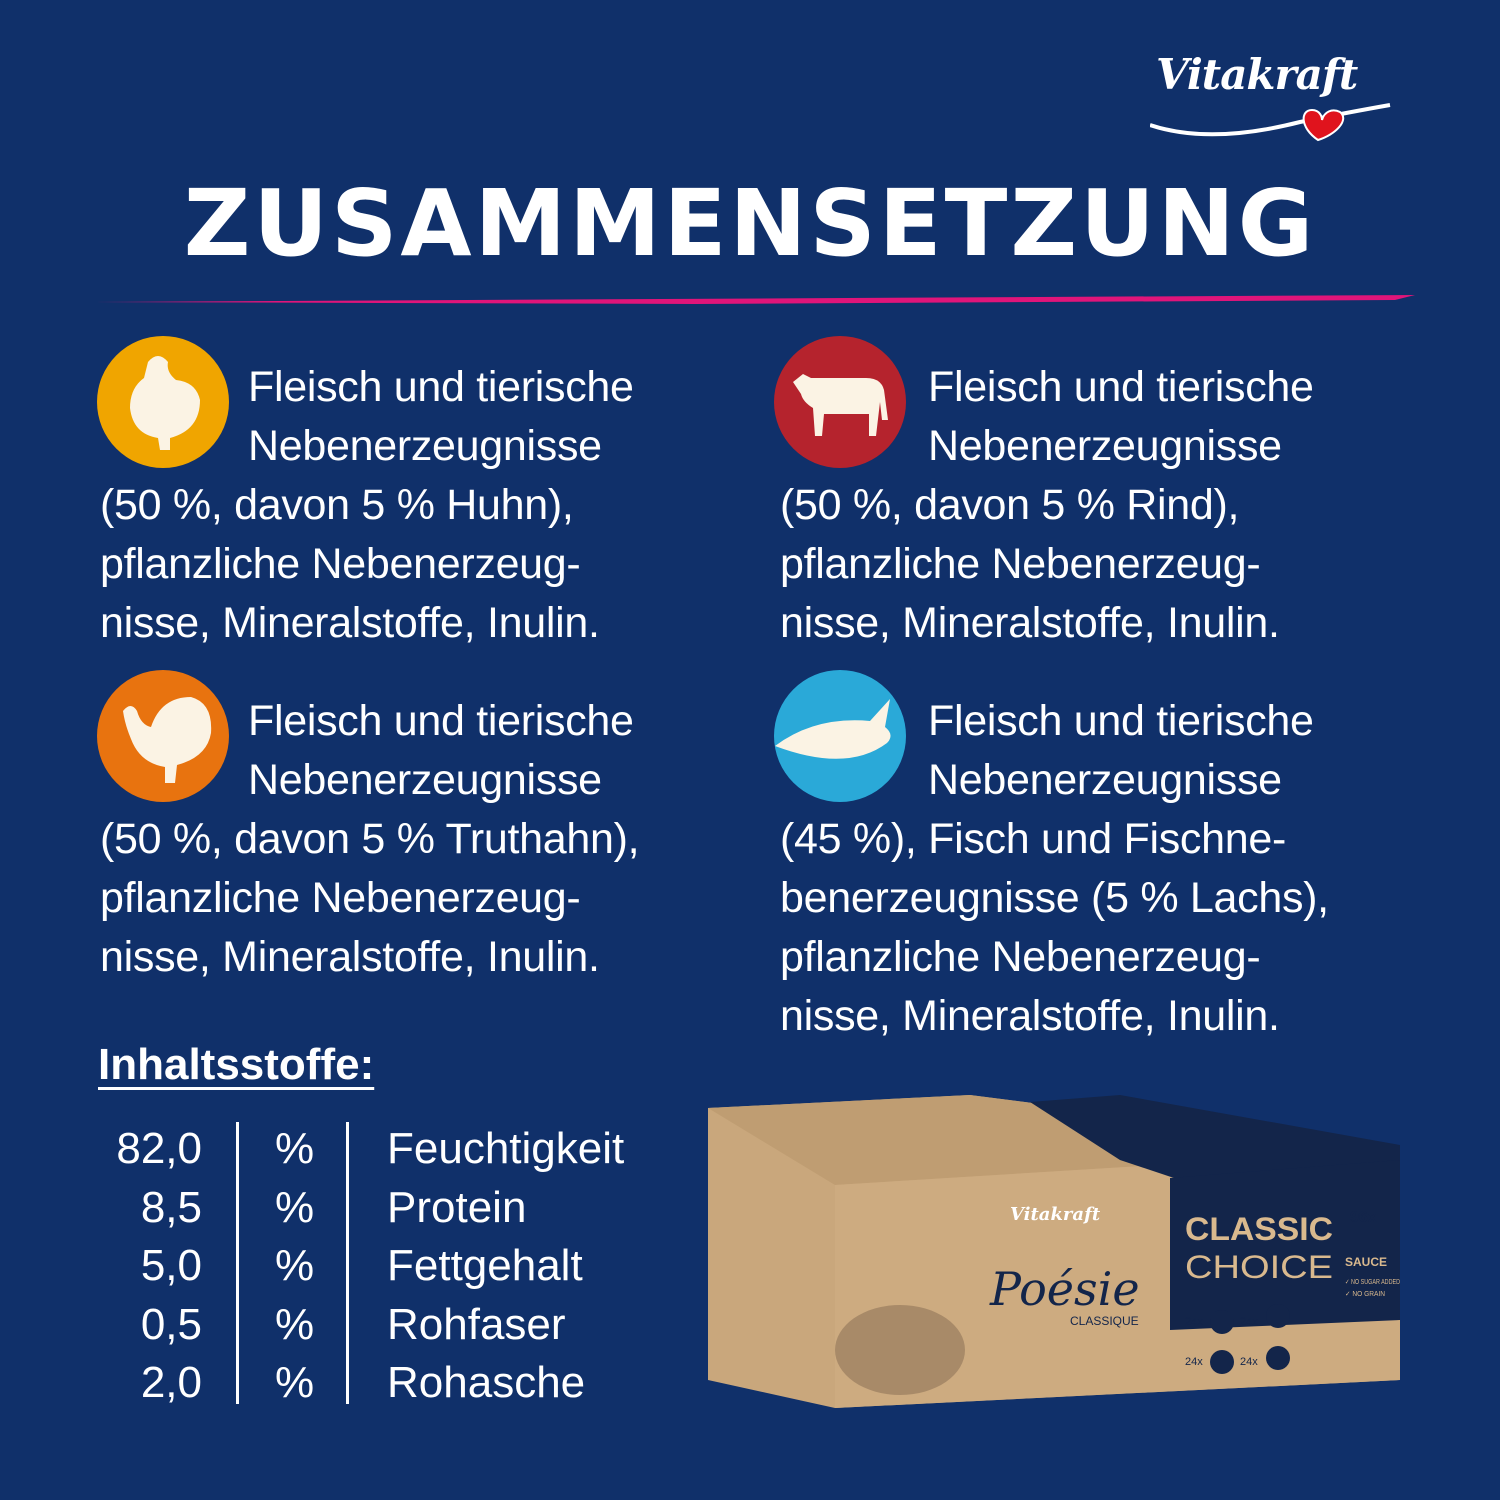 The width and height of the screenshot is (1500, 1500). What do you see at coordinates (840, 402) in the screenshot?
I see `cow-icon` at bounding box center [840, 402].